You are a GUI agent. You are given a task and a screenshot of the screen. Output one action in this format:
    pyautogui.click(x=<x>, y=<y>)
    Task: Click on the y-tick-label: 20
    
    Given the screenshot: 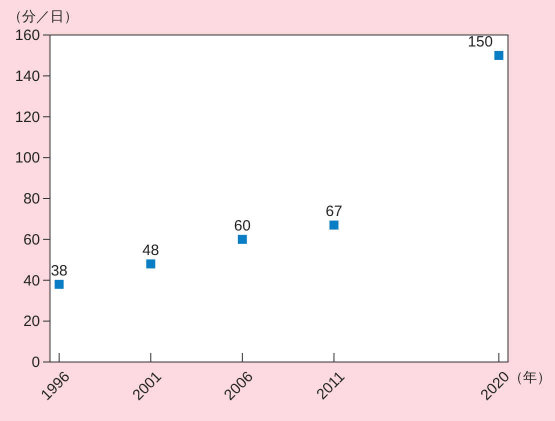 What is the action you would take?
    pyautogui.click(x=31, y=321)
    